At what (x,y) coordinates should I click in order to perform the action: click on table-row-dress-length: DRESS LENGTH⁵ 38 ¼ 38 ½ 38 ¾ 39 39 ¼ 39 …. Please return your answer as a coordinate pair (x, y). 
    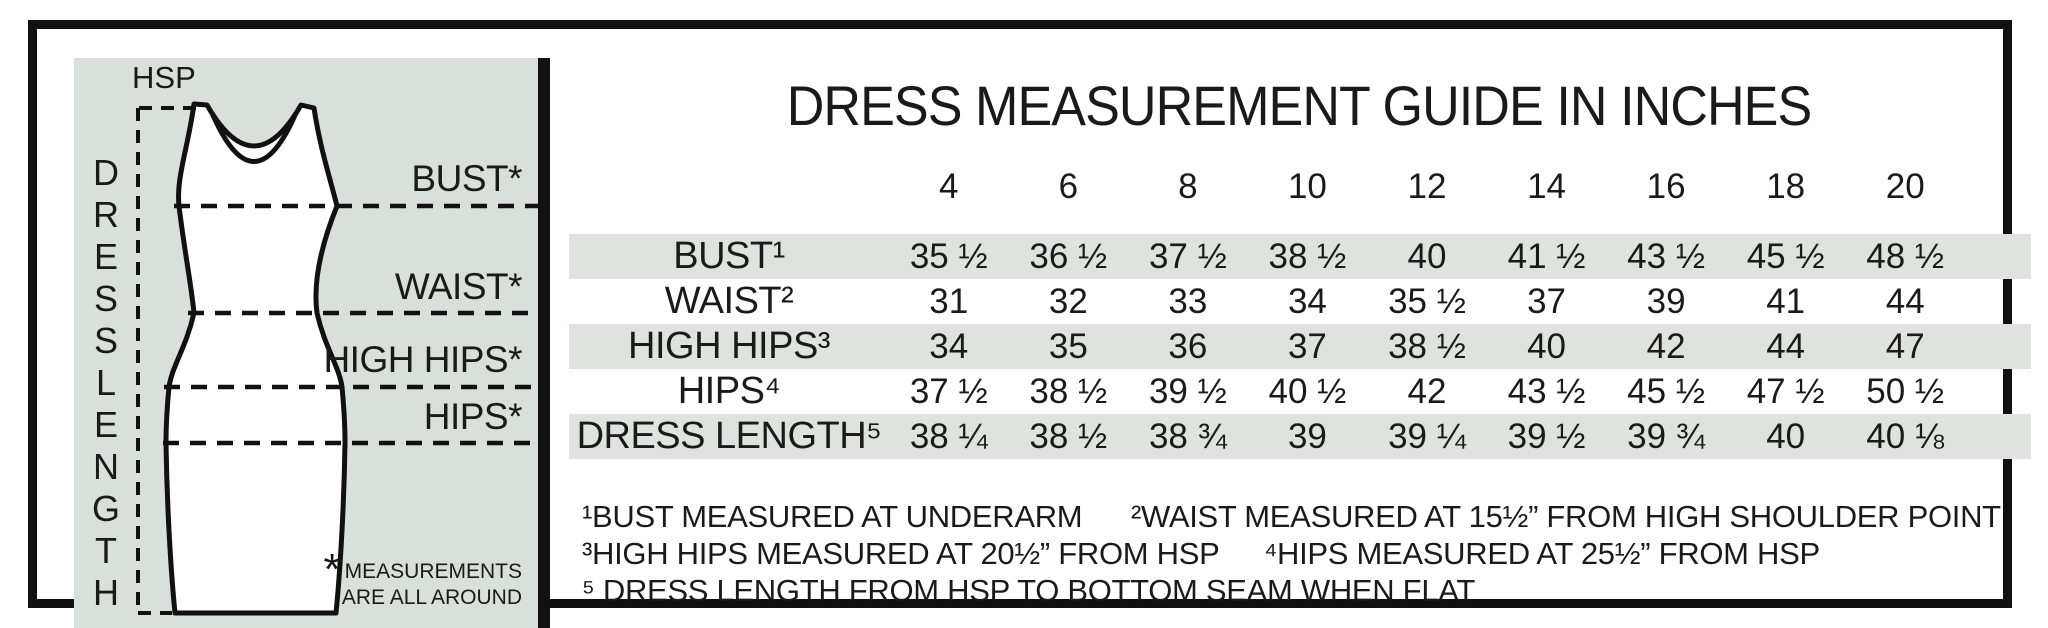
    Looking at the image, I should click on (1300, 436).